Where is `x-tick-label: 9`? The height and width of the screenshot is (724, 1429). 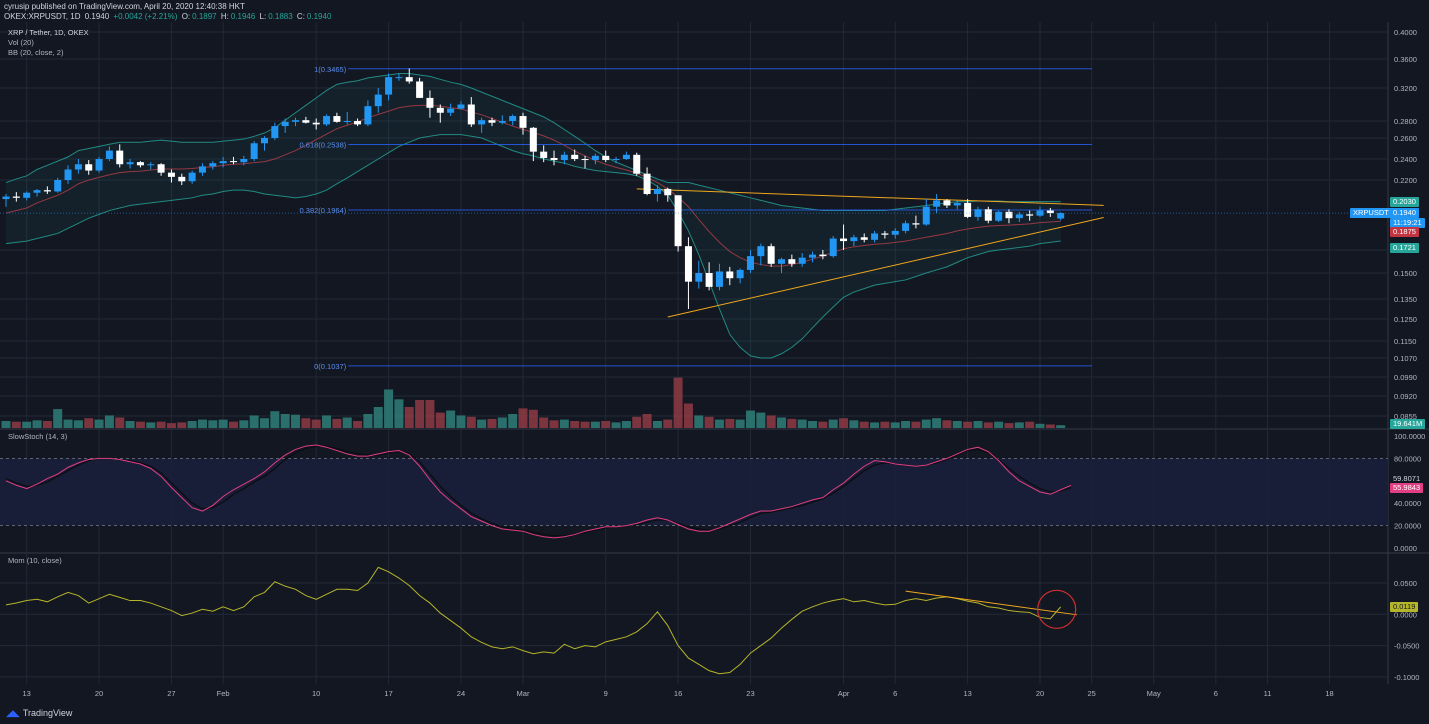
x-tick-label: 9 is located at coordinates (606, 693).